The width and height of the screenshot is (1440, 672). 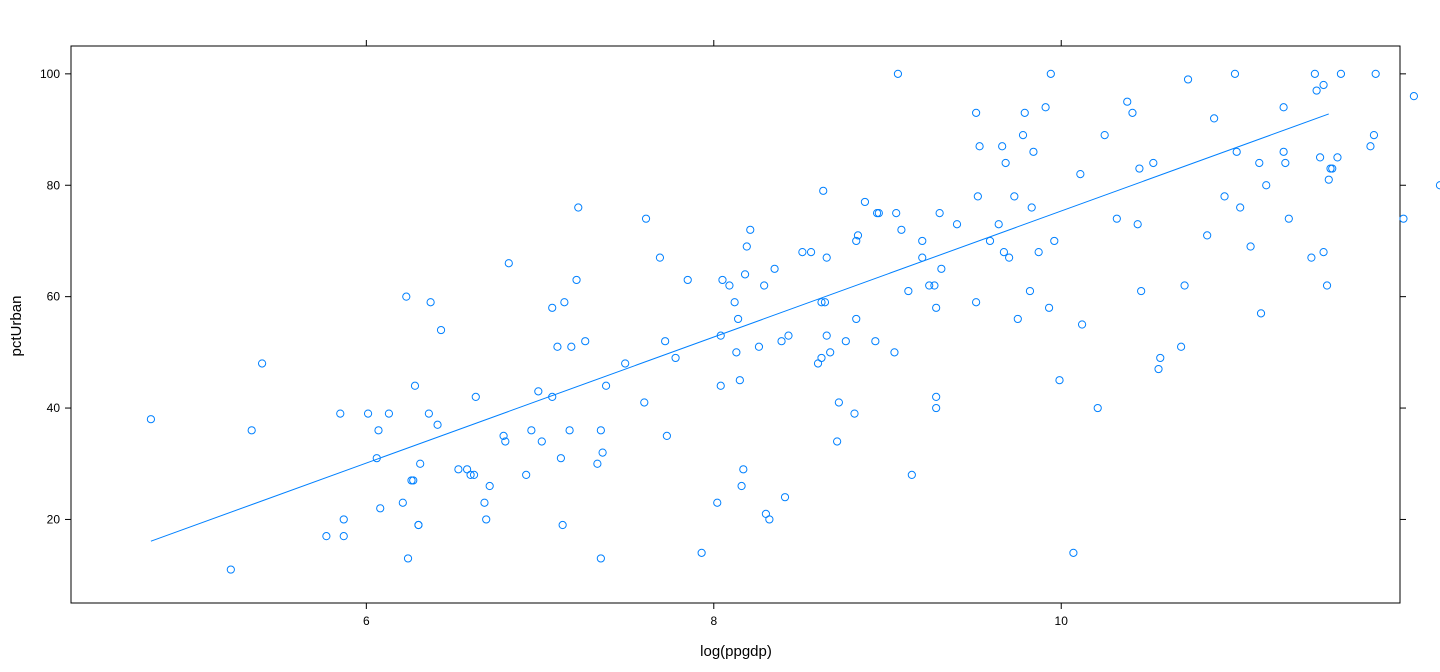 What do you see at coordinates (713, 621) in the screenshot?
I see `x-tick-label: 8` at bounding box center [713, 621].